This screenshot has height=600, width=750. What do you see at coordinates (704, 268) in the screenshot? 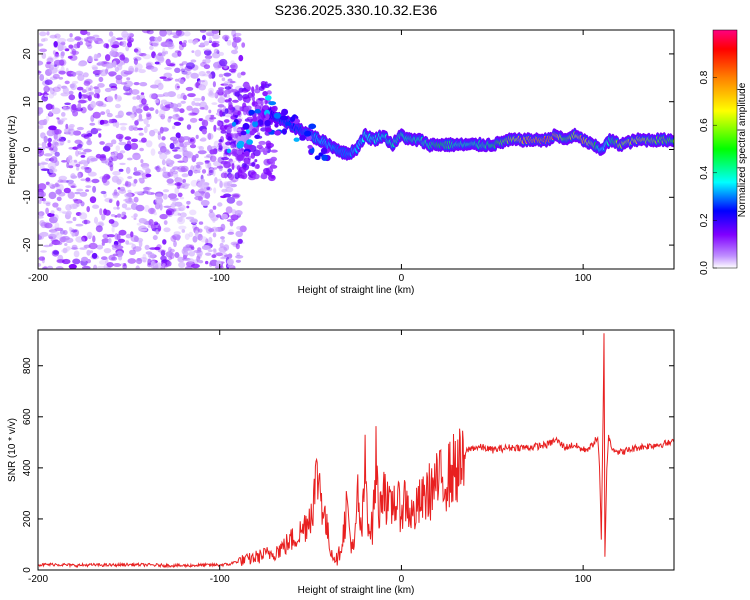
I see `colorbar-tick-label: 0.0` at bounding box center [704, 268].